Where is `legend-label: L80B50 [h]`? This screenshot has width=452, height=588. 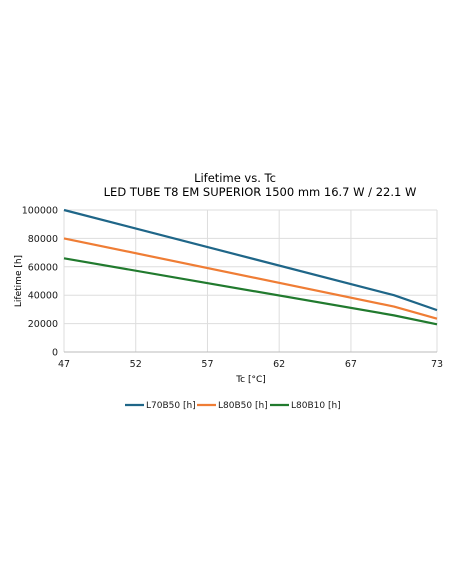
legend-label: L80B50 [h] is located at coordinates (243, 406).